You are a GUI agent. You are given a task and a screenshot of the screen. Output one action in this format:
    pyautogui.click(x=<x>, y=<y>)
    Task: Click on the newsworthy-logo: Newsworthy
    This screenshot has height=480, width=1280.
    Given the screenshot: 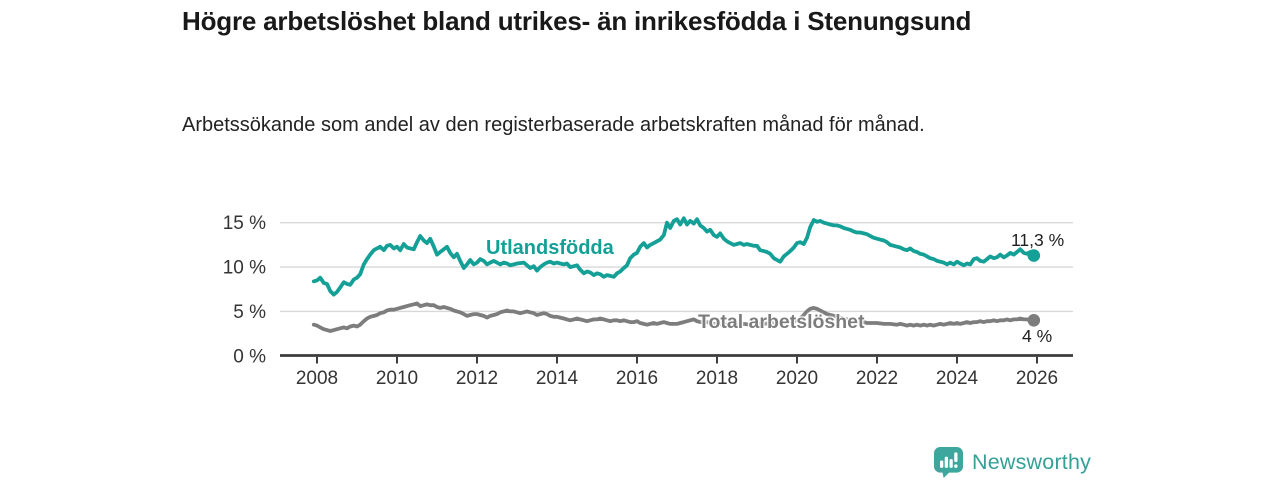 What is the action you would take?
    pyautogui.click(x=1012, y=462)
    